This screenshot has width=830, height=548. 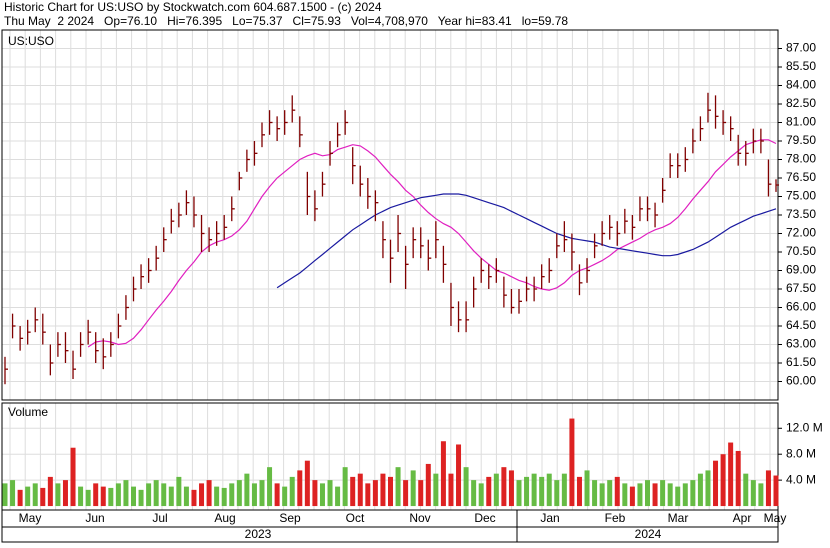 I want to click on moving-average-line, so click(x=526, y=241).